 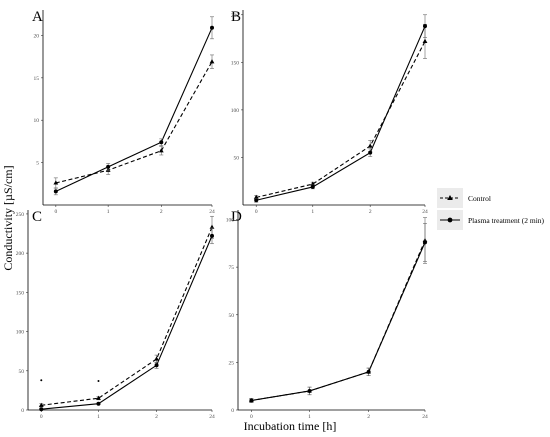 What do you see at coordinates (235, 111) in the screenshot?
I see `panel-b-ytick-label-1: 100` at bounding box center [235, 111].